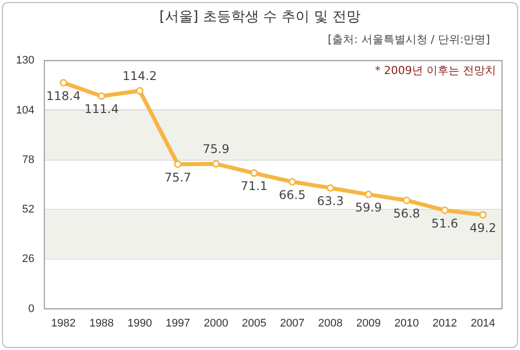  Describe the element at coordinates (445, 323) in the screenshot. I see `x-tick-label: 2012` at that location.